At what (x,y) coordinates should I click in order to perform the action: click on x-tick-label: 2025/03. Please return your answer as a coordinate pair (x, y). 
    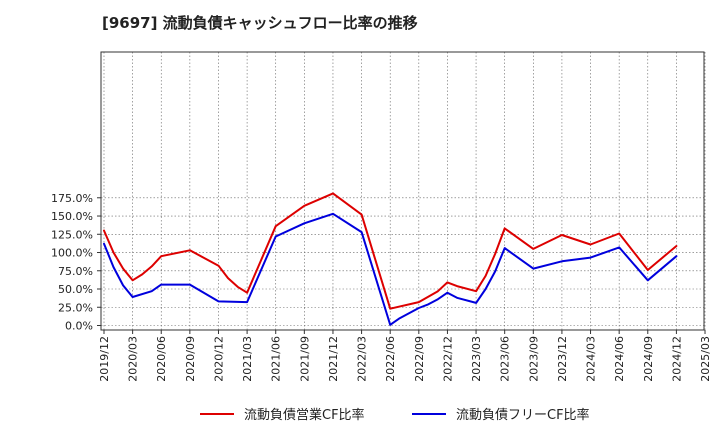
    Looking at the image, I should click on (705, 359).